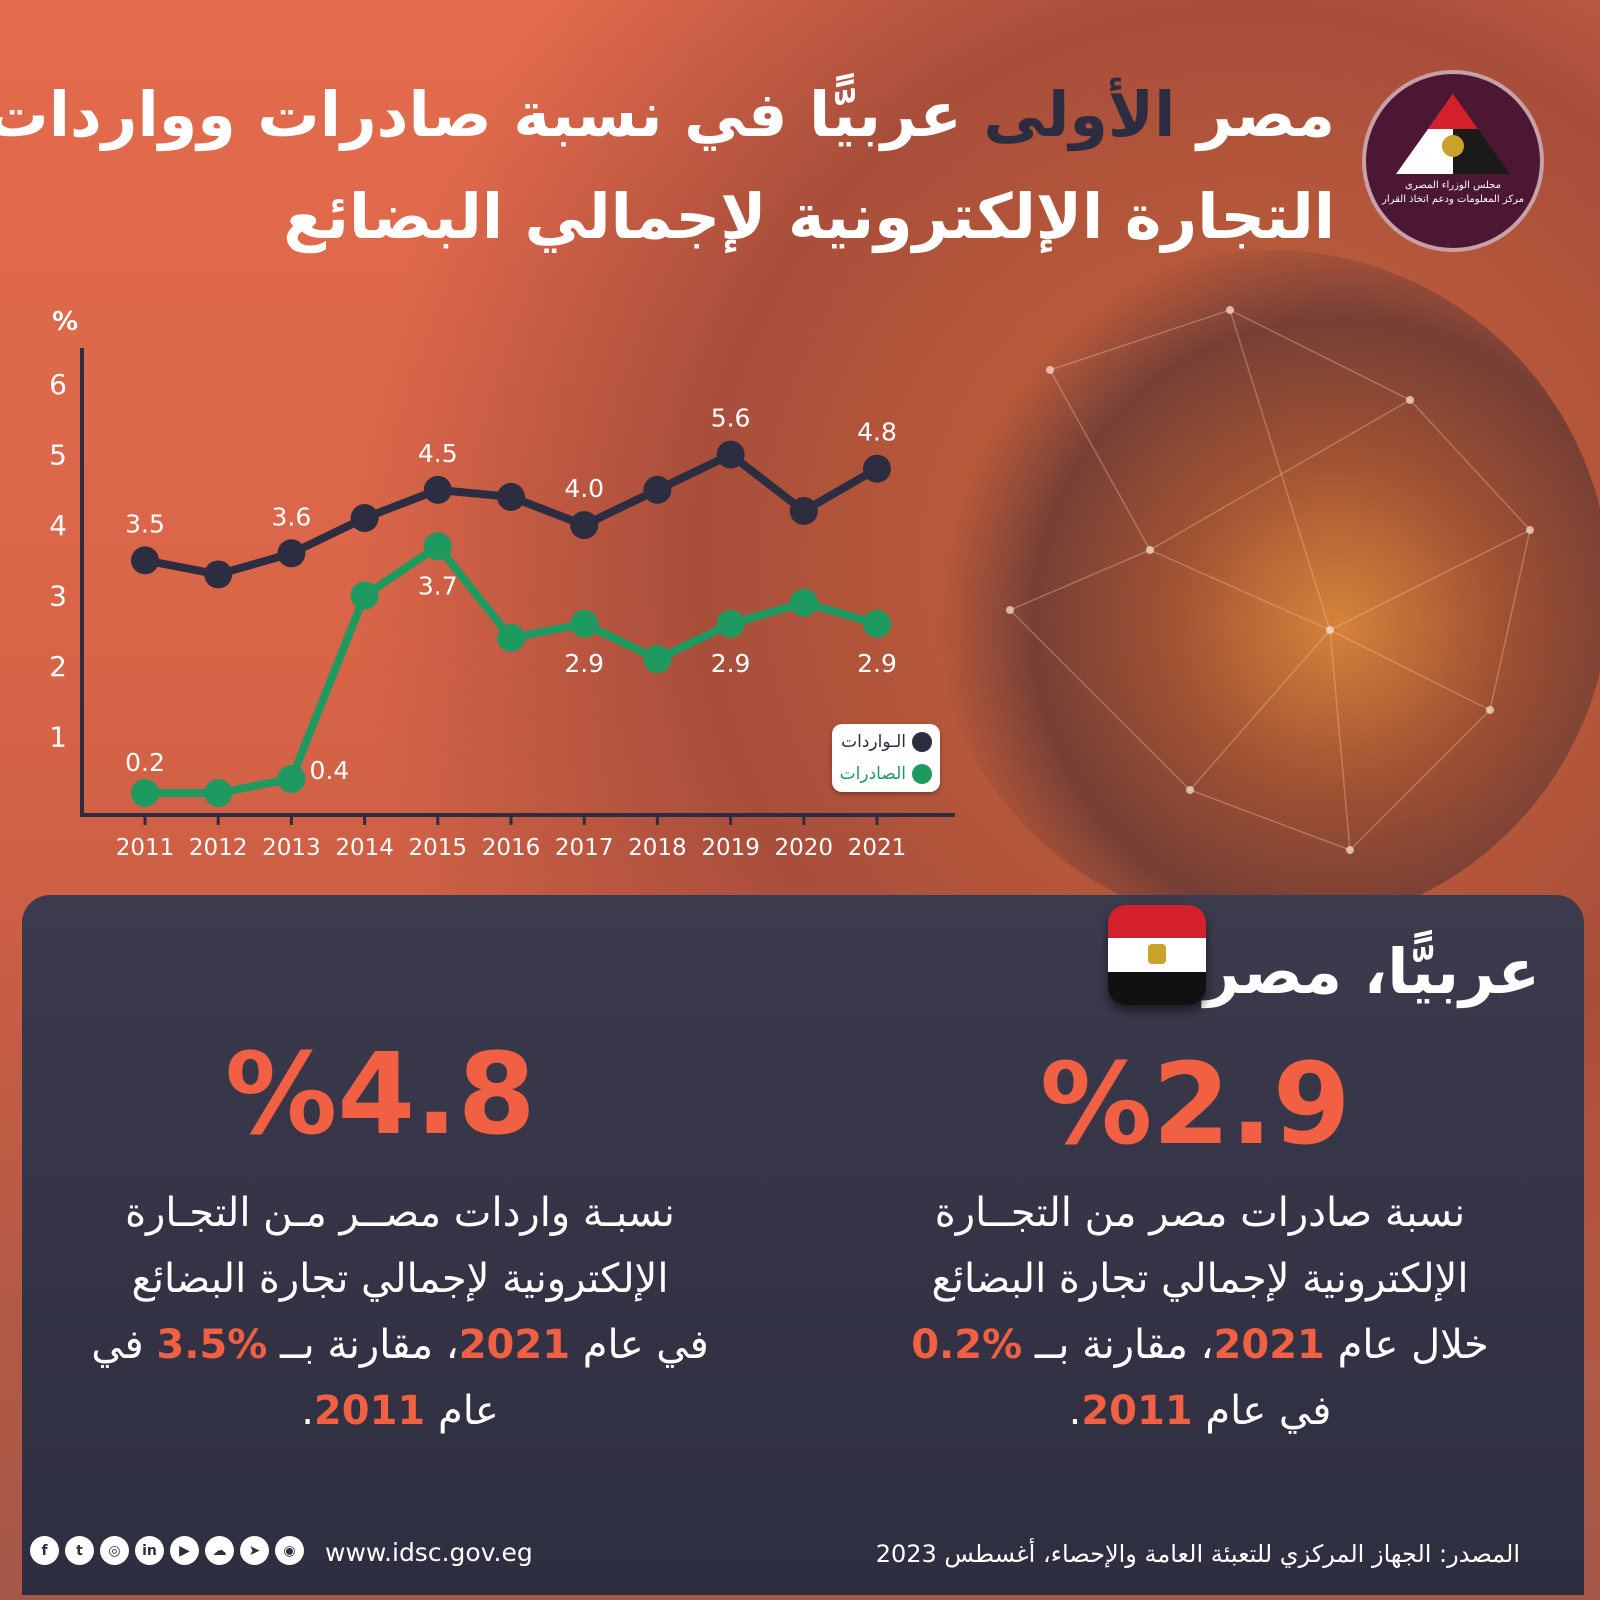 This screenshot has width=1600, height=1600. What do you see at coordinates (1453, 199) in the screenshot?
I see `logo-line2: مركز المعلومات ودعم اتخاذ القرار` at bounding box center [1453, 199].